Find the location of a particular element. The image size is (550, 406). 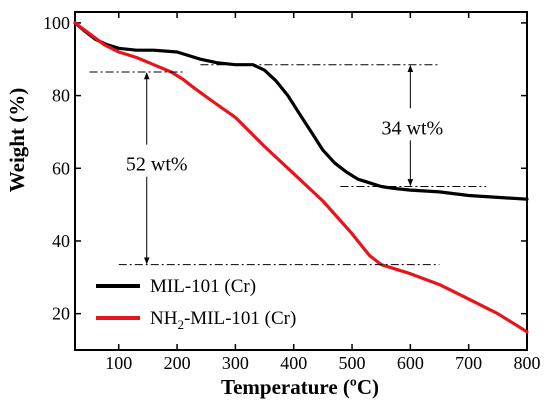

y-axis-title: Weight (%) is located at coordinates (17, 140).